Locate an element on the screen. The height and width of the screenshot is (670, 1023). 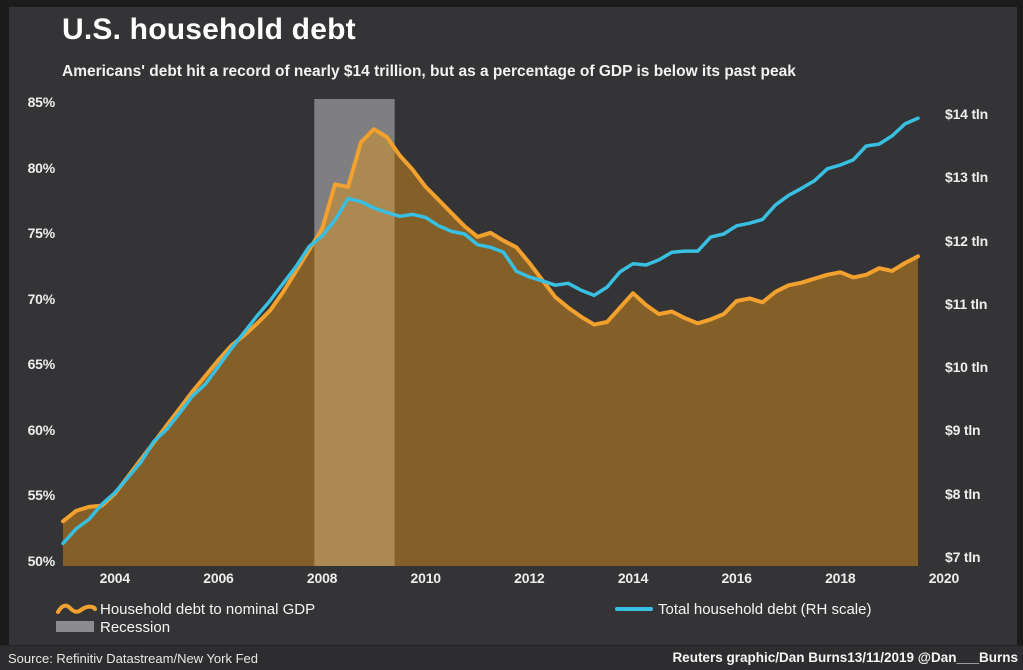
x-axis-tick: 2006 is located at coordinates (218, 578).